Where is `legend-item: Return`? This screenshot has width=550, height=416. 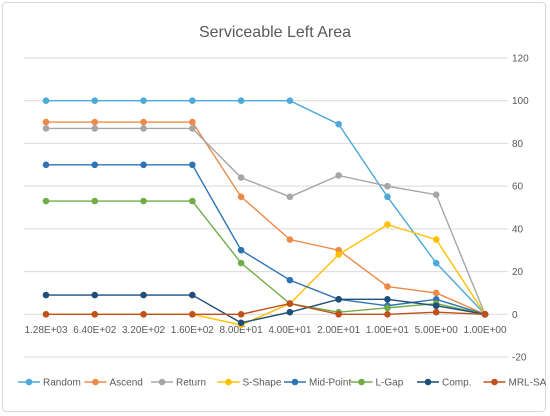
legend-item: Return is located at coordinates (178, 383).